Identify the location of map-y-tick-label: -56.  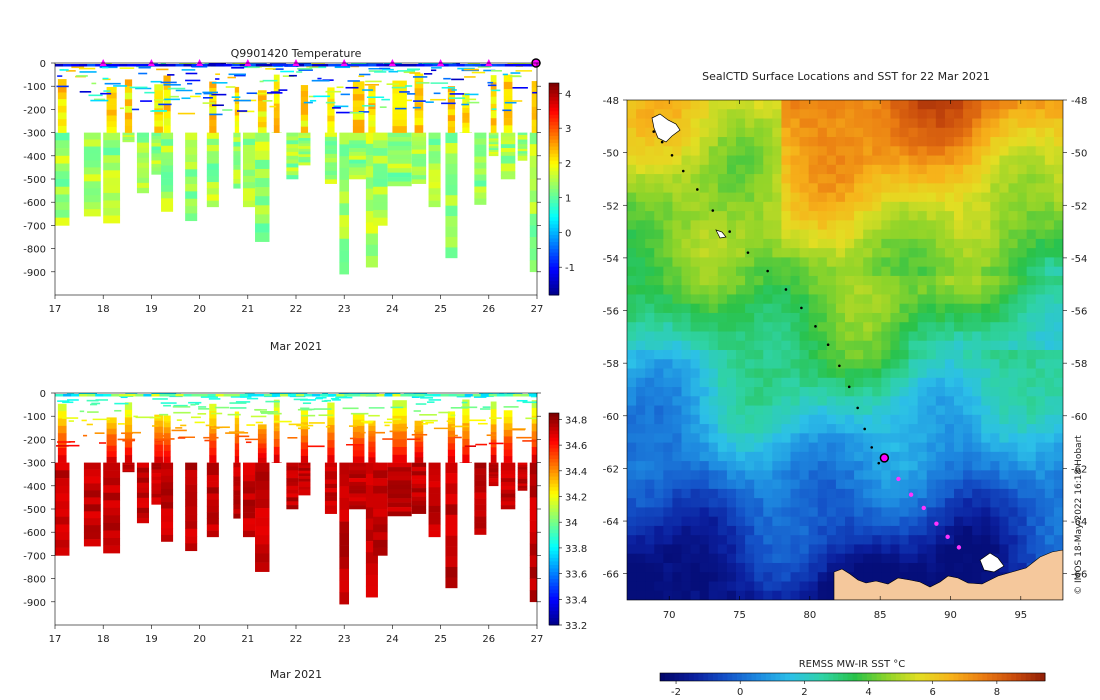
(611, 312).